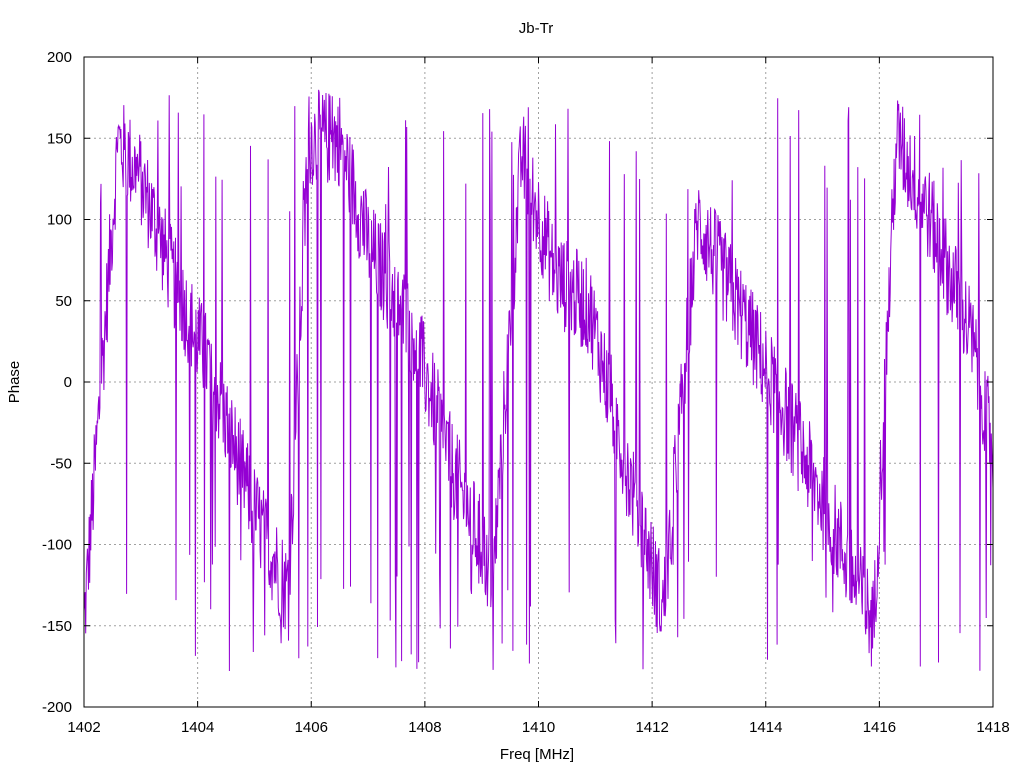 Image resolution: width=1024 pixels, height=768 pixels. Describe the element at coordinates (992, 727) in the screenshot. I see `x-tick-label: 1418` at that location.